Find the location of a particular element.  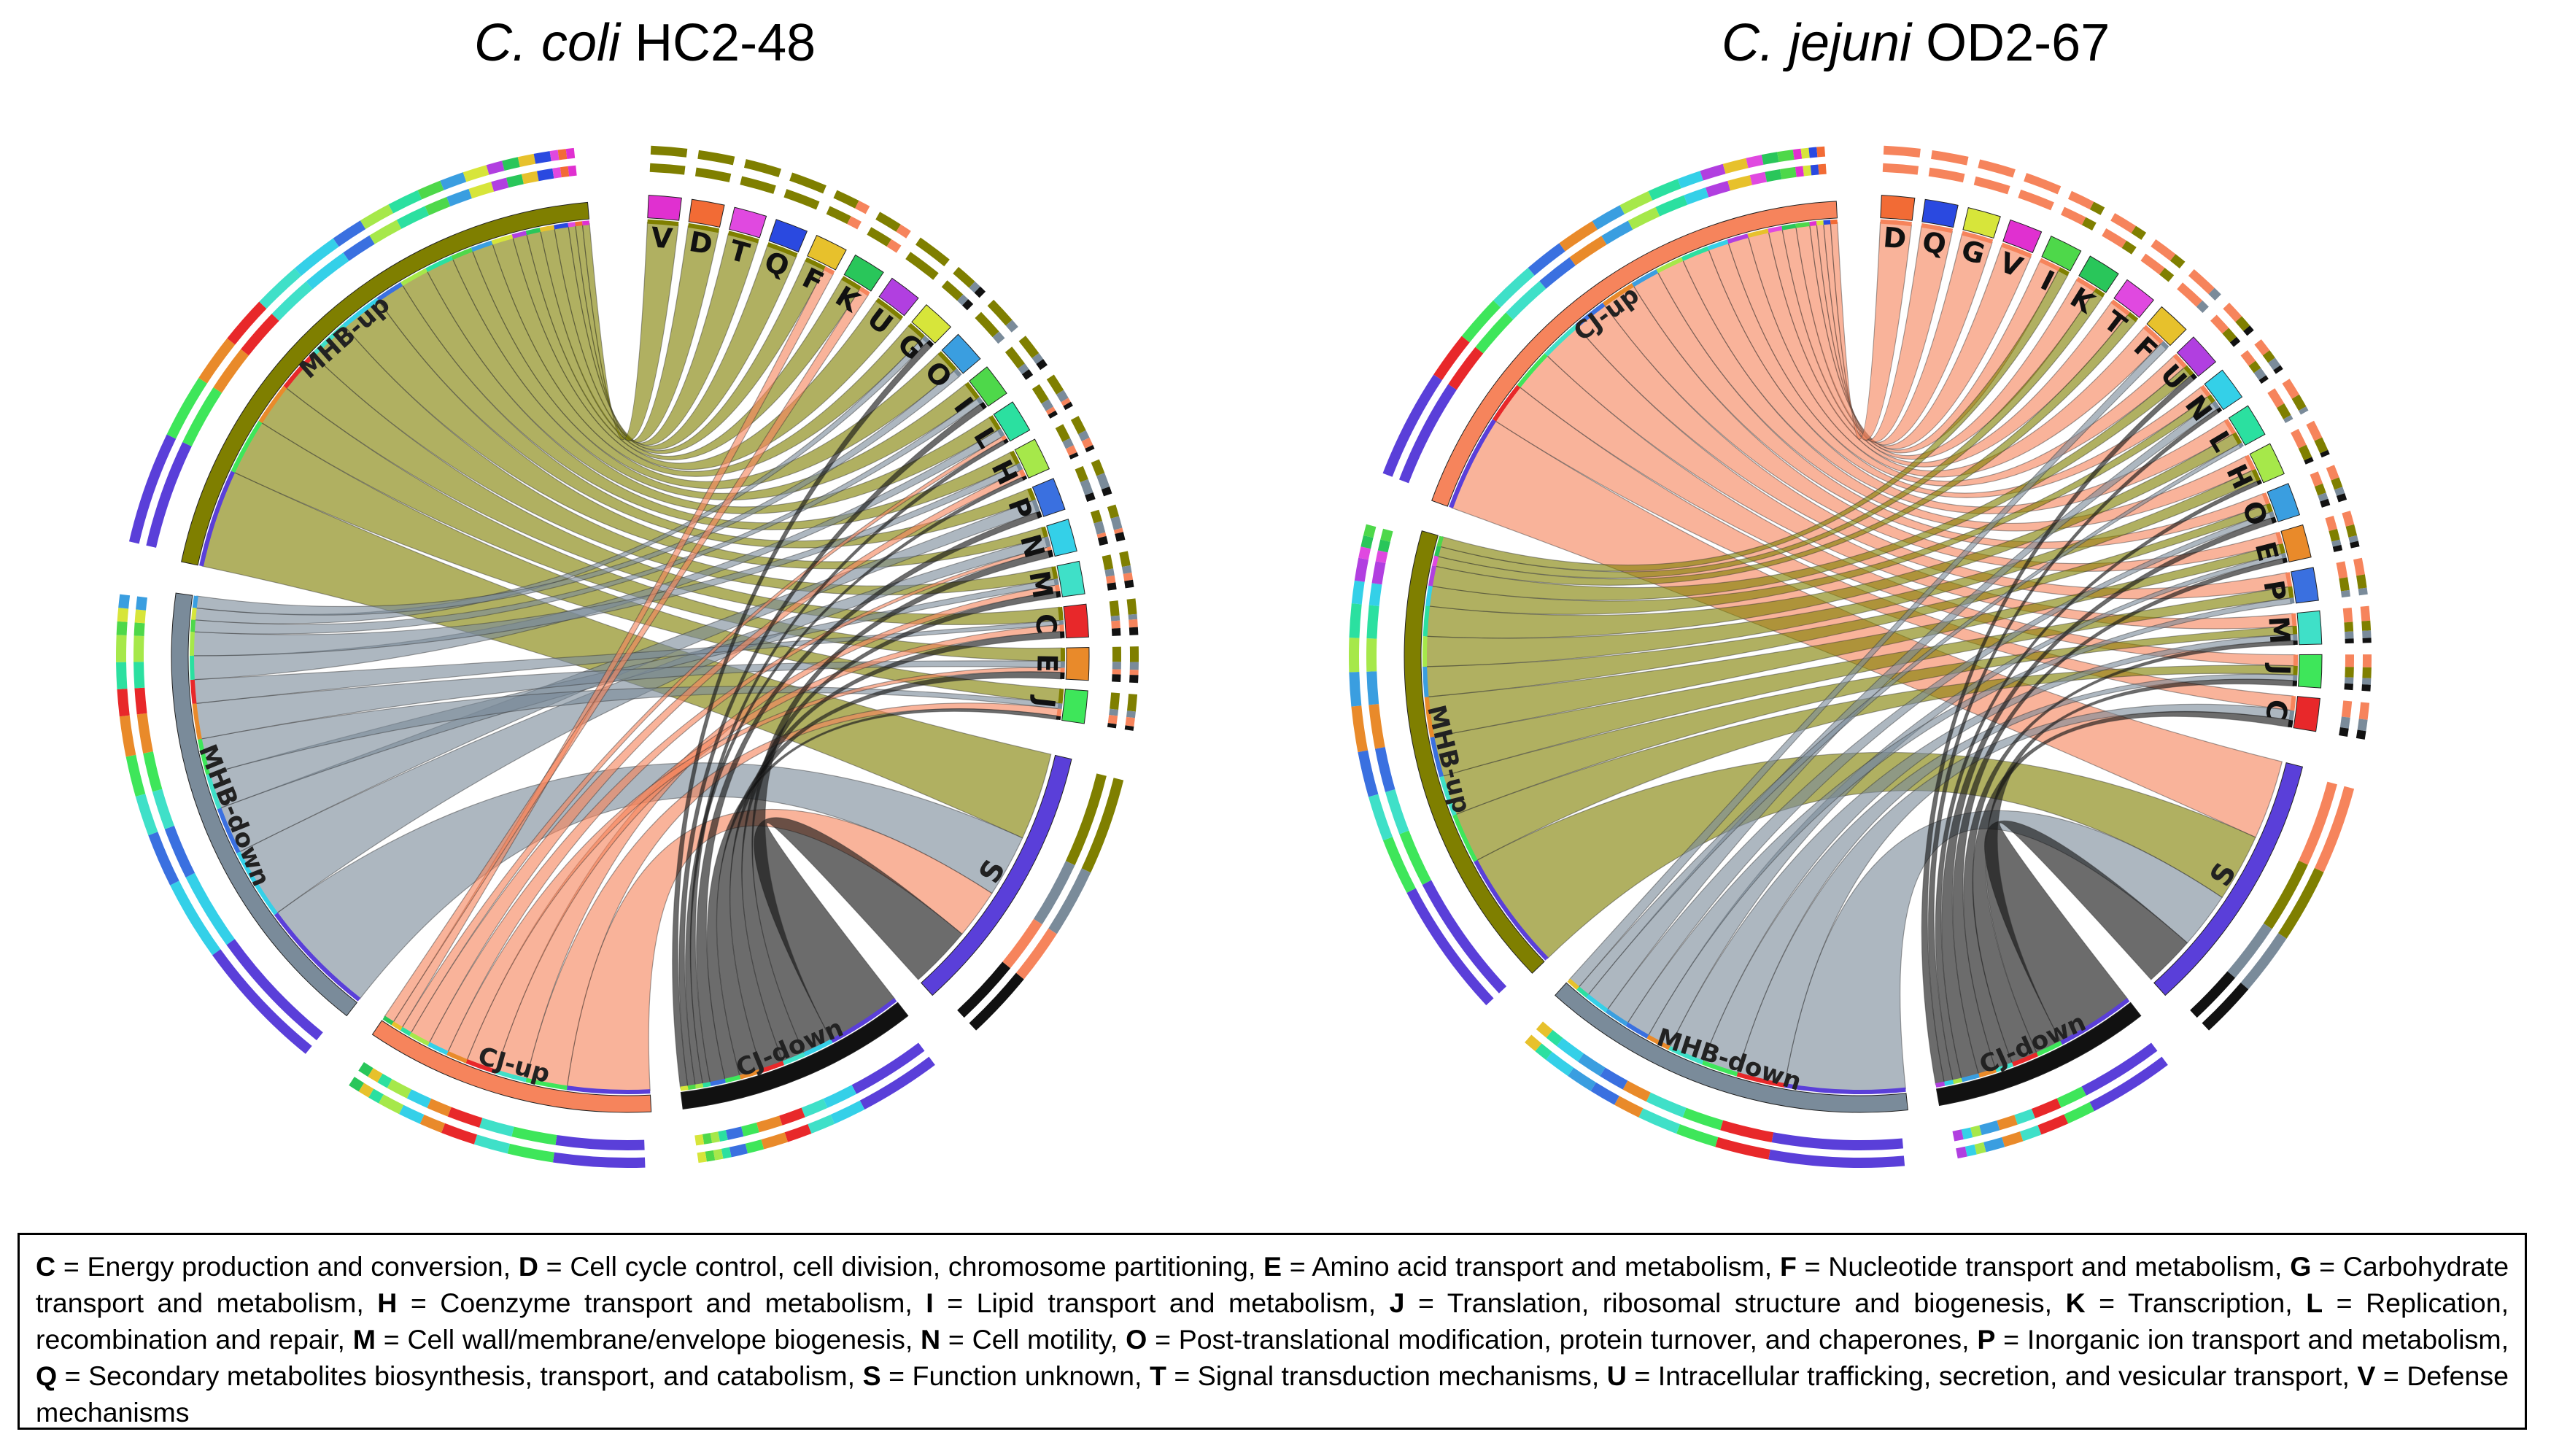

category-arc-t is located at coordinates (2133, 298).